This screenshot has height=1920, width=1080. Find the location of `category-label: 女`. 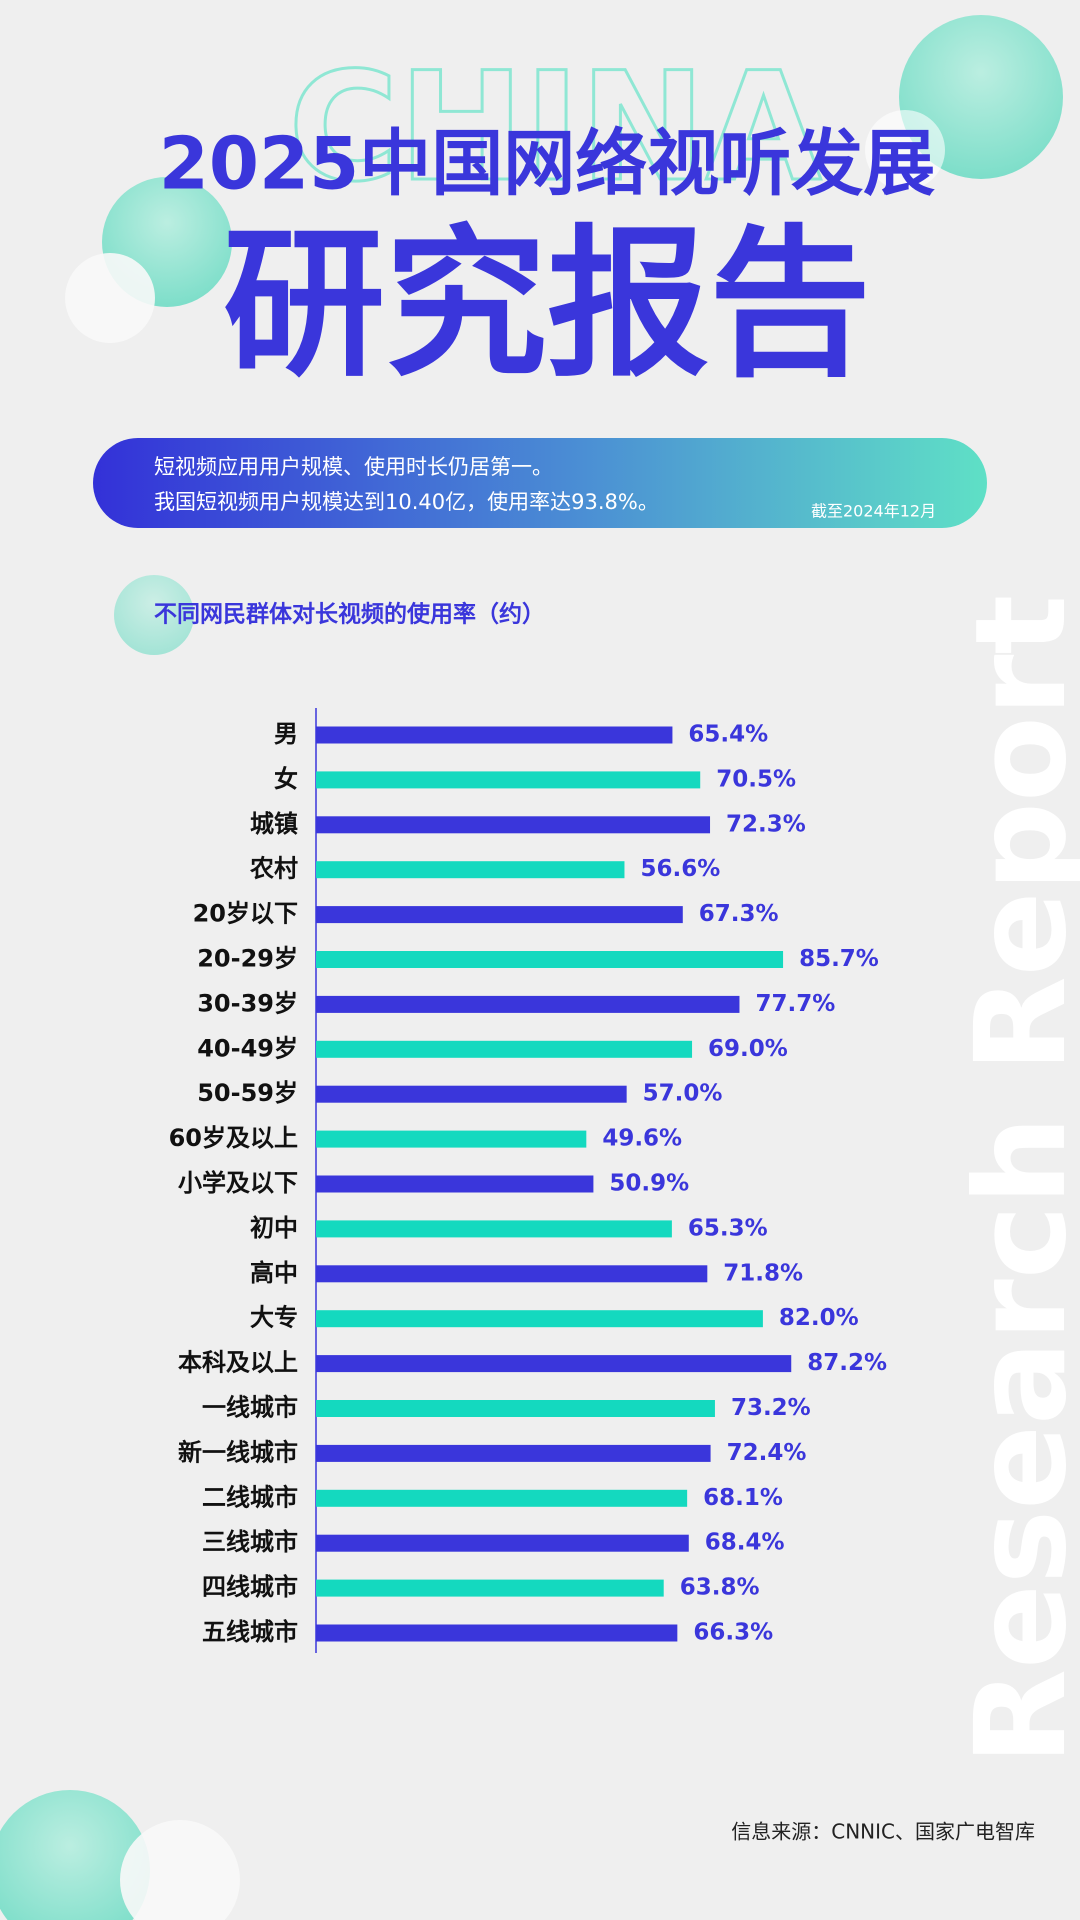

category-label: 女 is located at coordinates (286, 779).